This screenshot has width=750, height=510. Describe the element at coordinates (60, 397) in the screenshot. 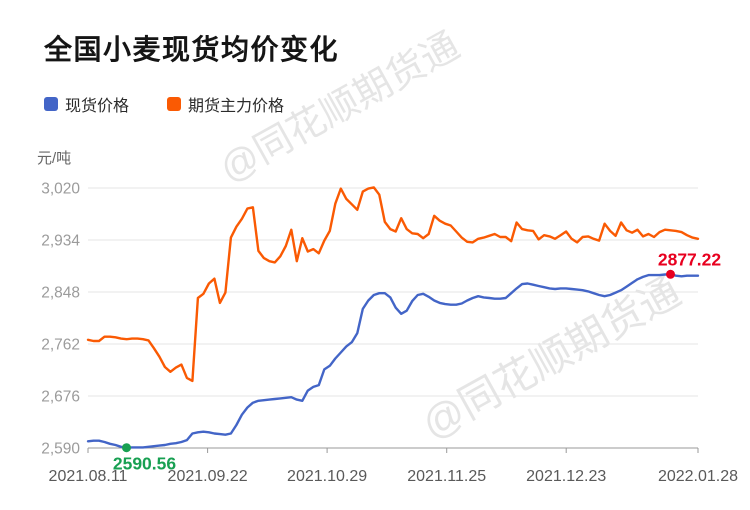

I see `y-axis-tick-label: 2,676` at that location.